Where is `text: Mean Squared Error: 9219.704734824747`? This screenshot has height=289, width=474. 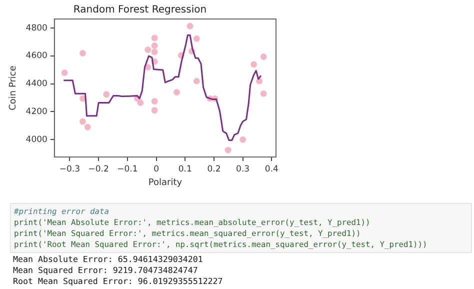 text: Mean Squared Error: 9219.704734824747 is located at coordinates (106, 270).